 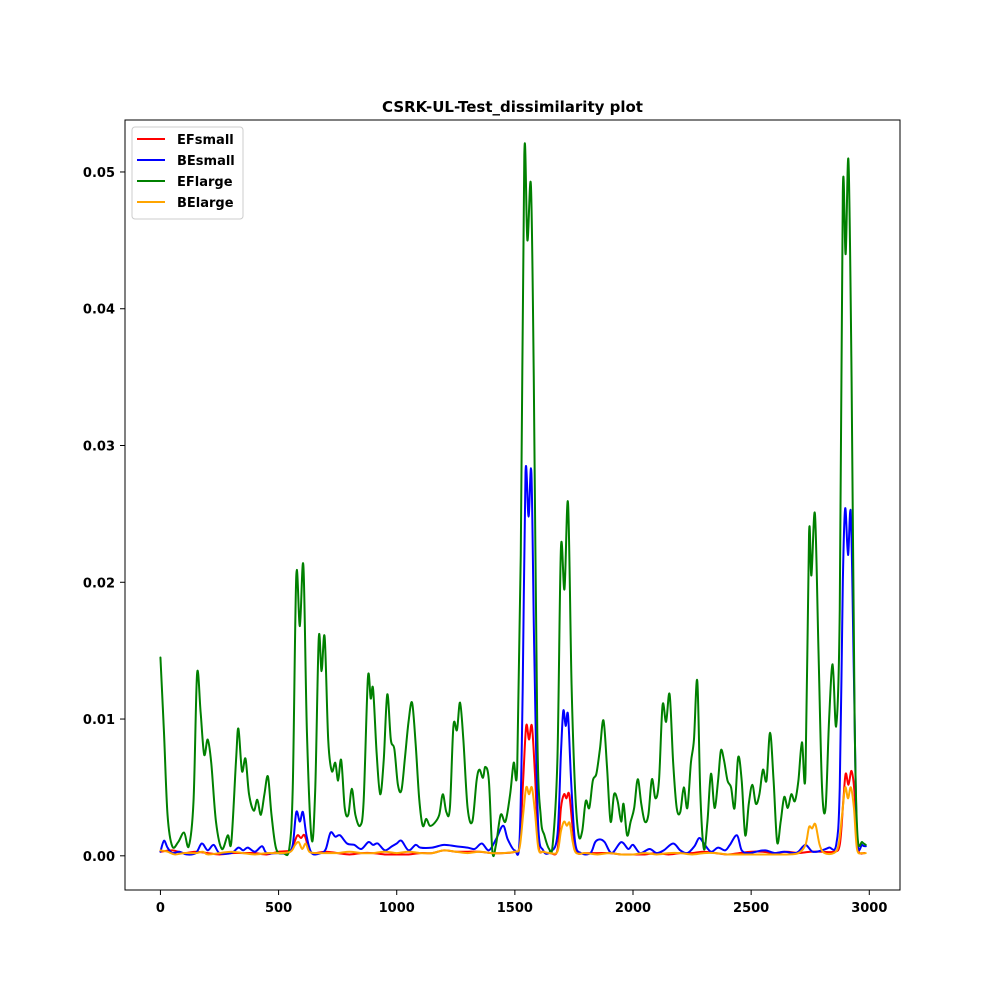 I want to click on legend-label-besmall: BEsmall, so click(x=206, y=161).